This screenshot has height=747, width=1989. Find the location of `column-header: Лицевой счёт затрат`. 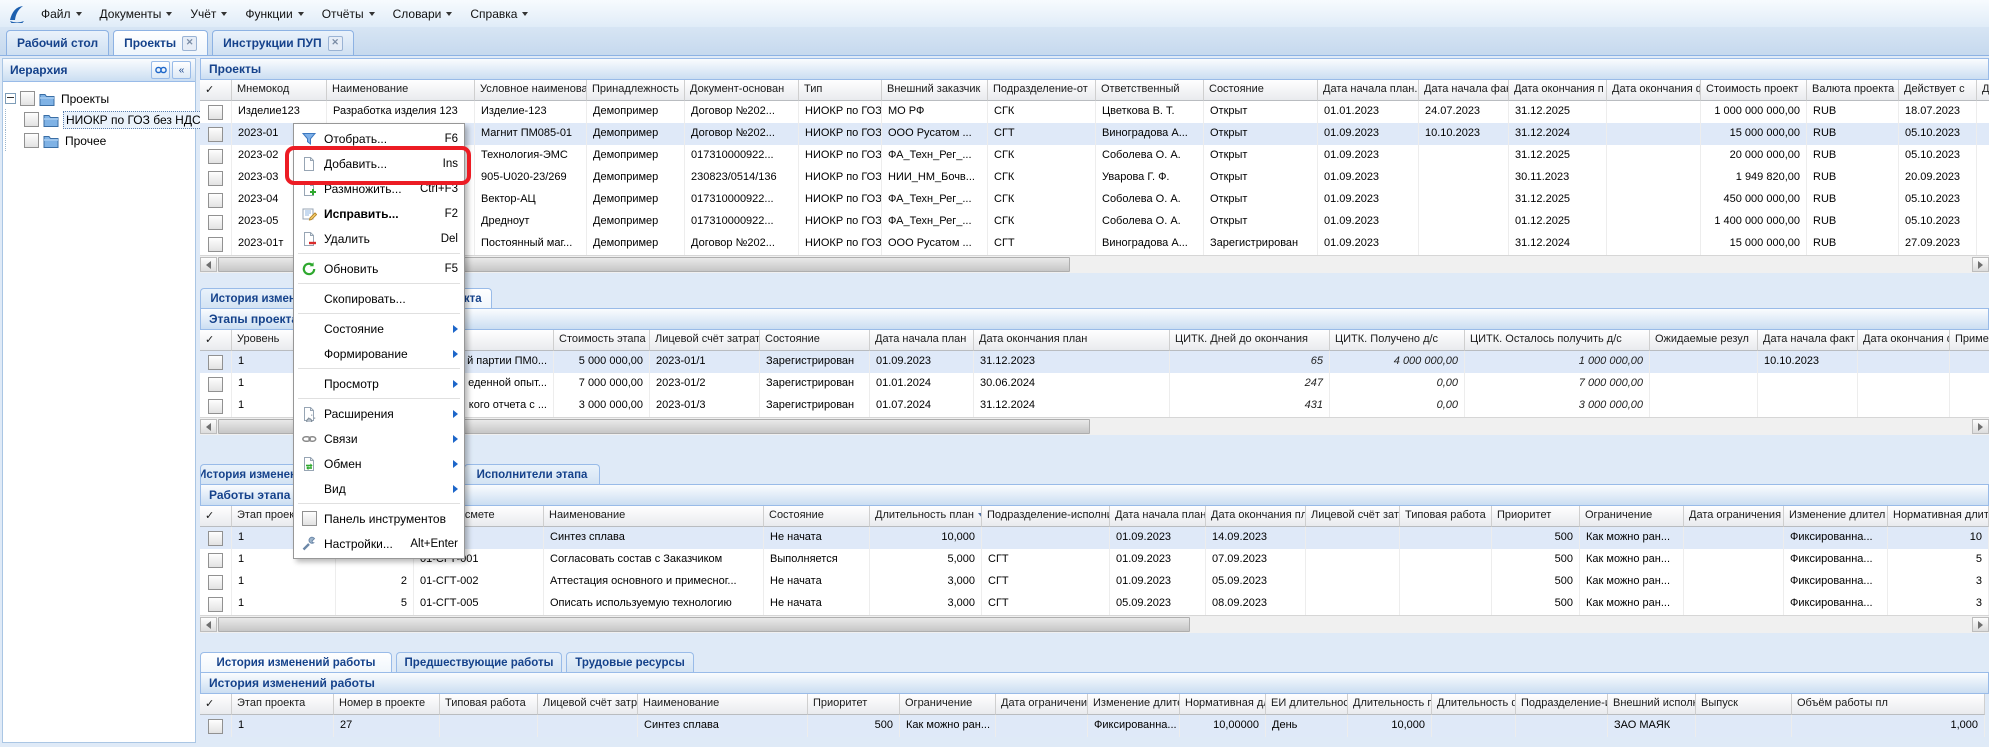

column-header: Лицевой счёт затрат is located at coordinates (705, 340).